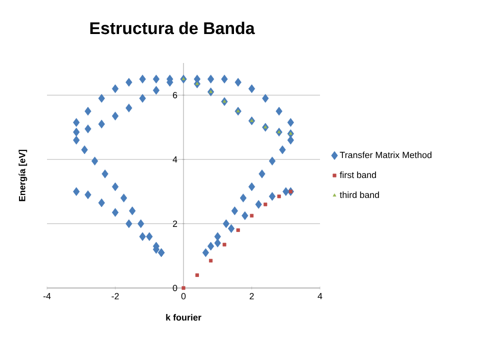  Describe the element at coordinates (175, 159) in the screenshot. I see `y-tick-label: 4` at that location.